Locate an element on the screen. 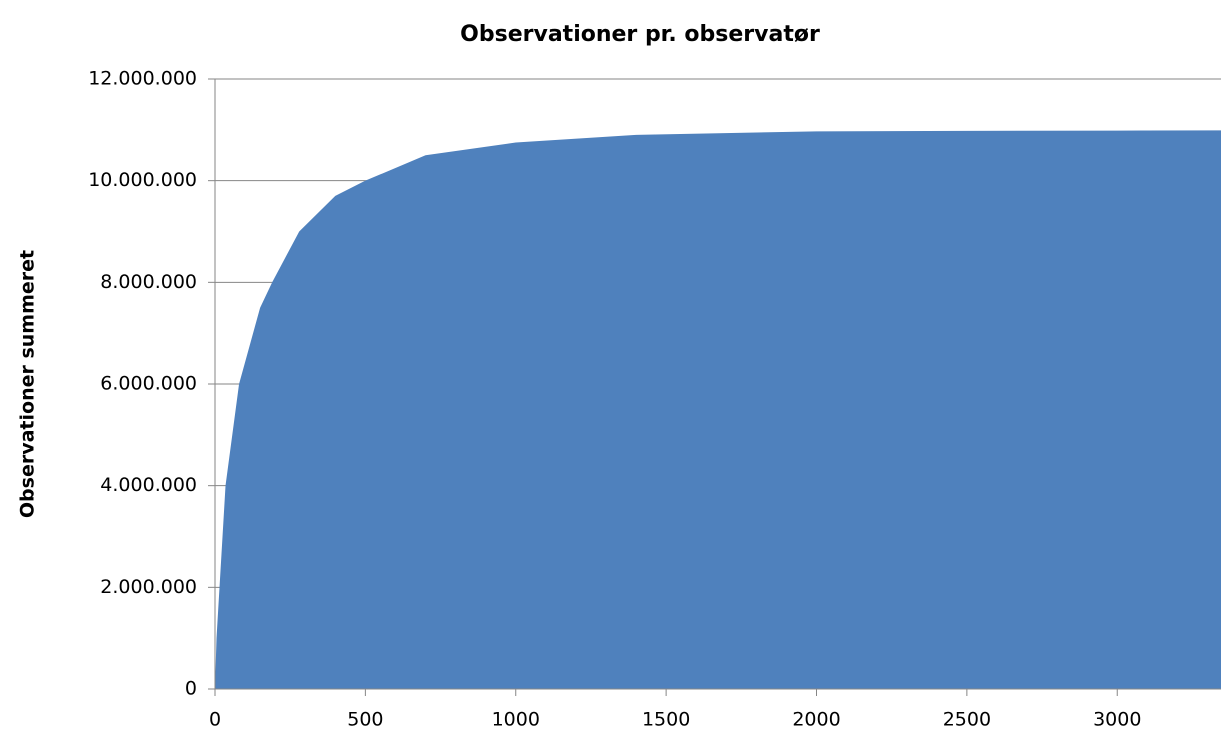 The height and width of the screenshot is (740, 1221). y-tick-label: 8.000.000 is located at coordinates (148, 282).